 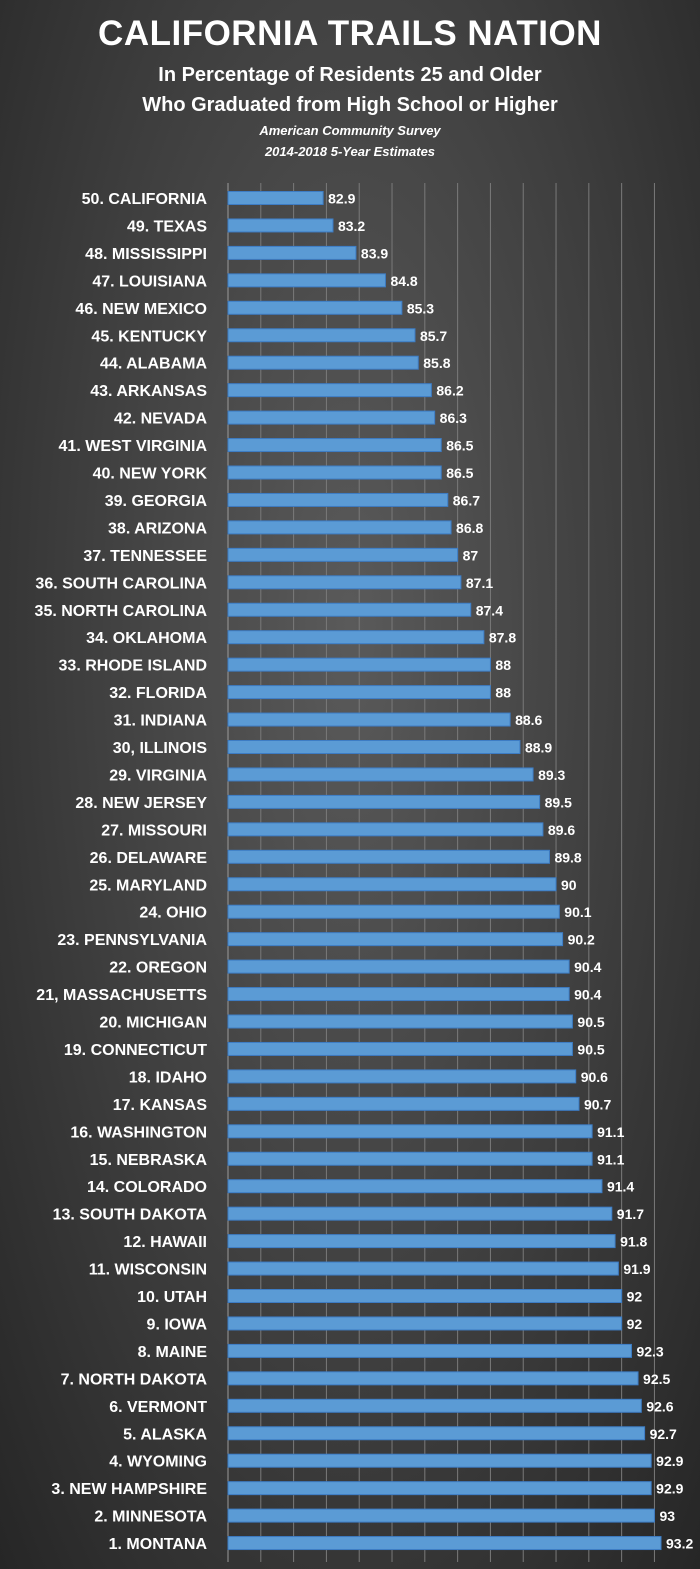 What do you see at coordinates (350, 130) in the screenshot?
I see `source-name: American Community Survey` at bounding box center [350, 130].